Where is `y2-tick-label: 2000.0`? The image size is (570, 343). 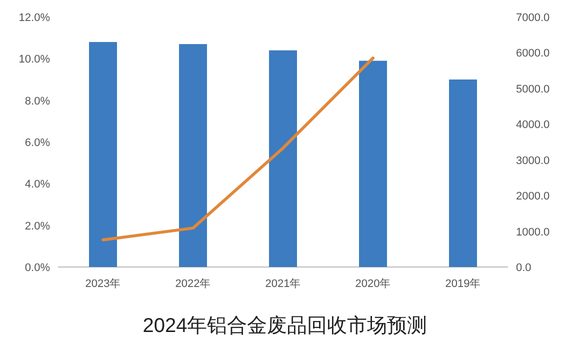 y2-tick-label: 2000.0 is located at coordinates (533, 196).